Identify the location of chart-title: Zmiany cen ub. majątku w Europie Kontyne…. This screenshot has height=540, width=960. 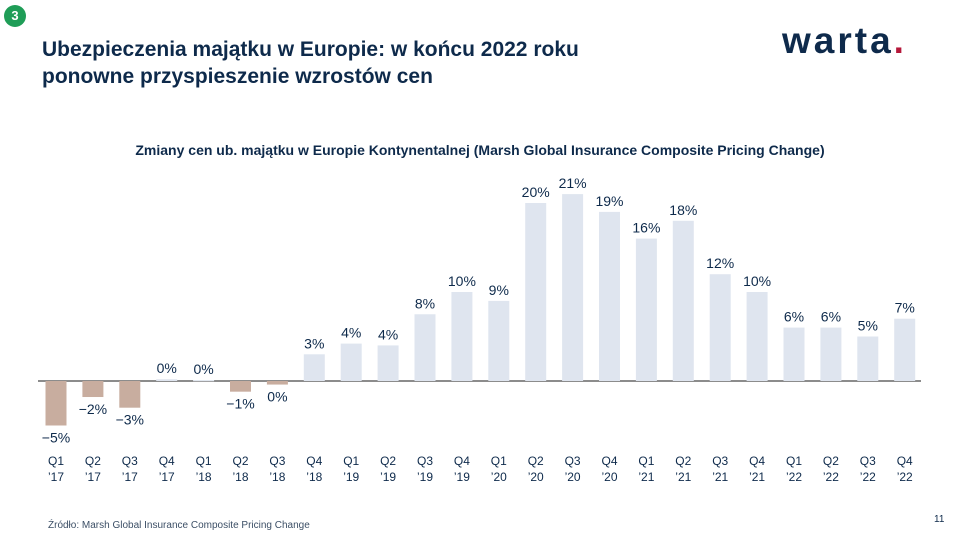
(480, 150).